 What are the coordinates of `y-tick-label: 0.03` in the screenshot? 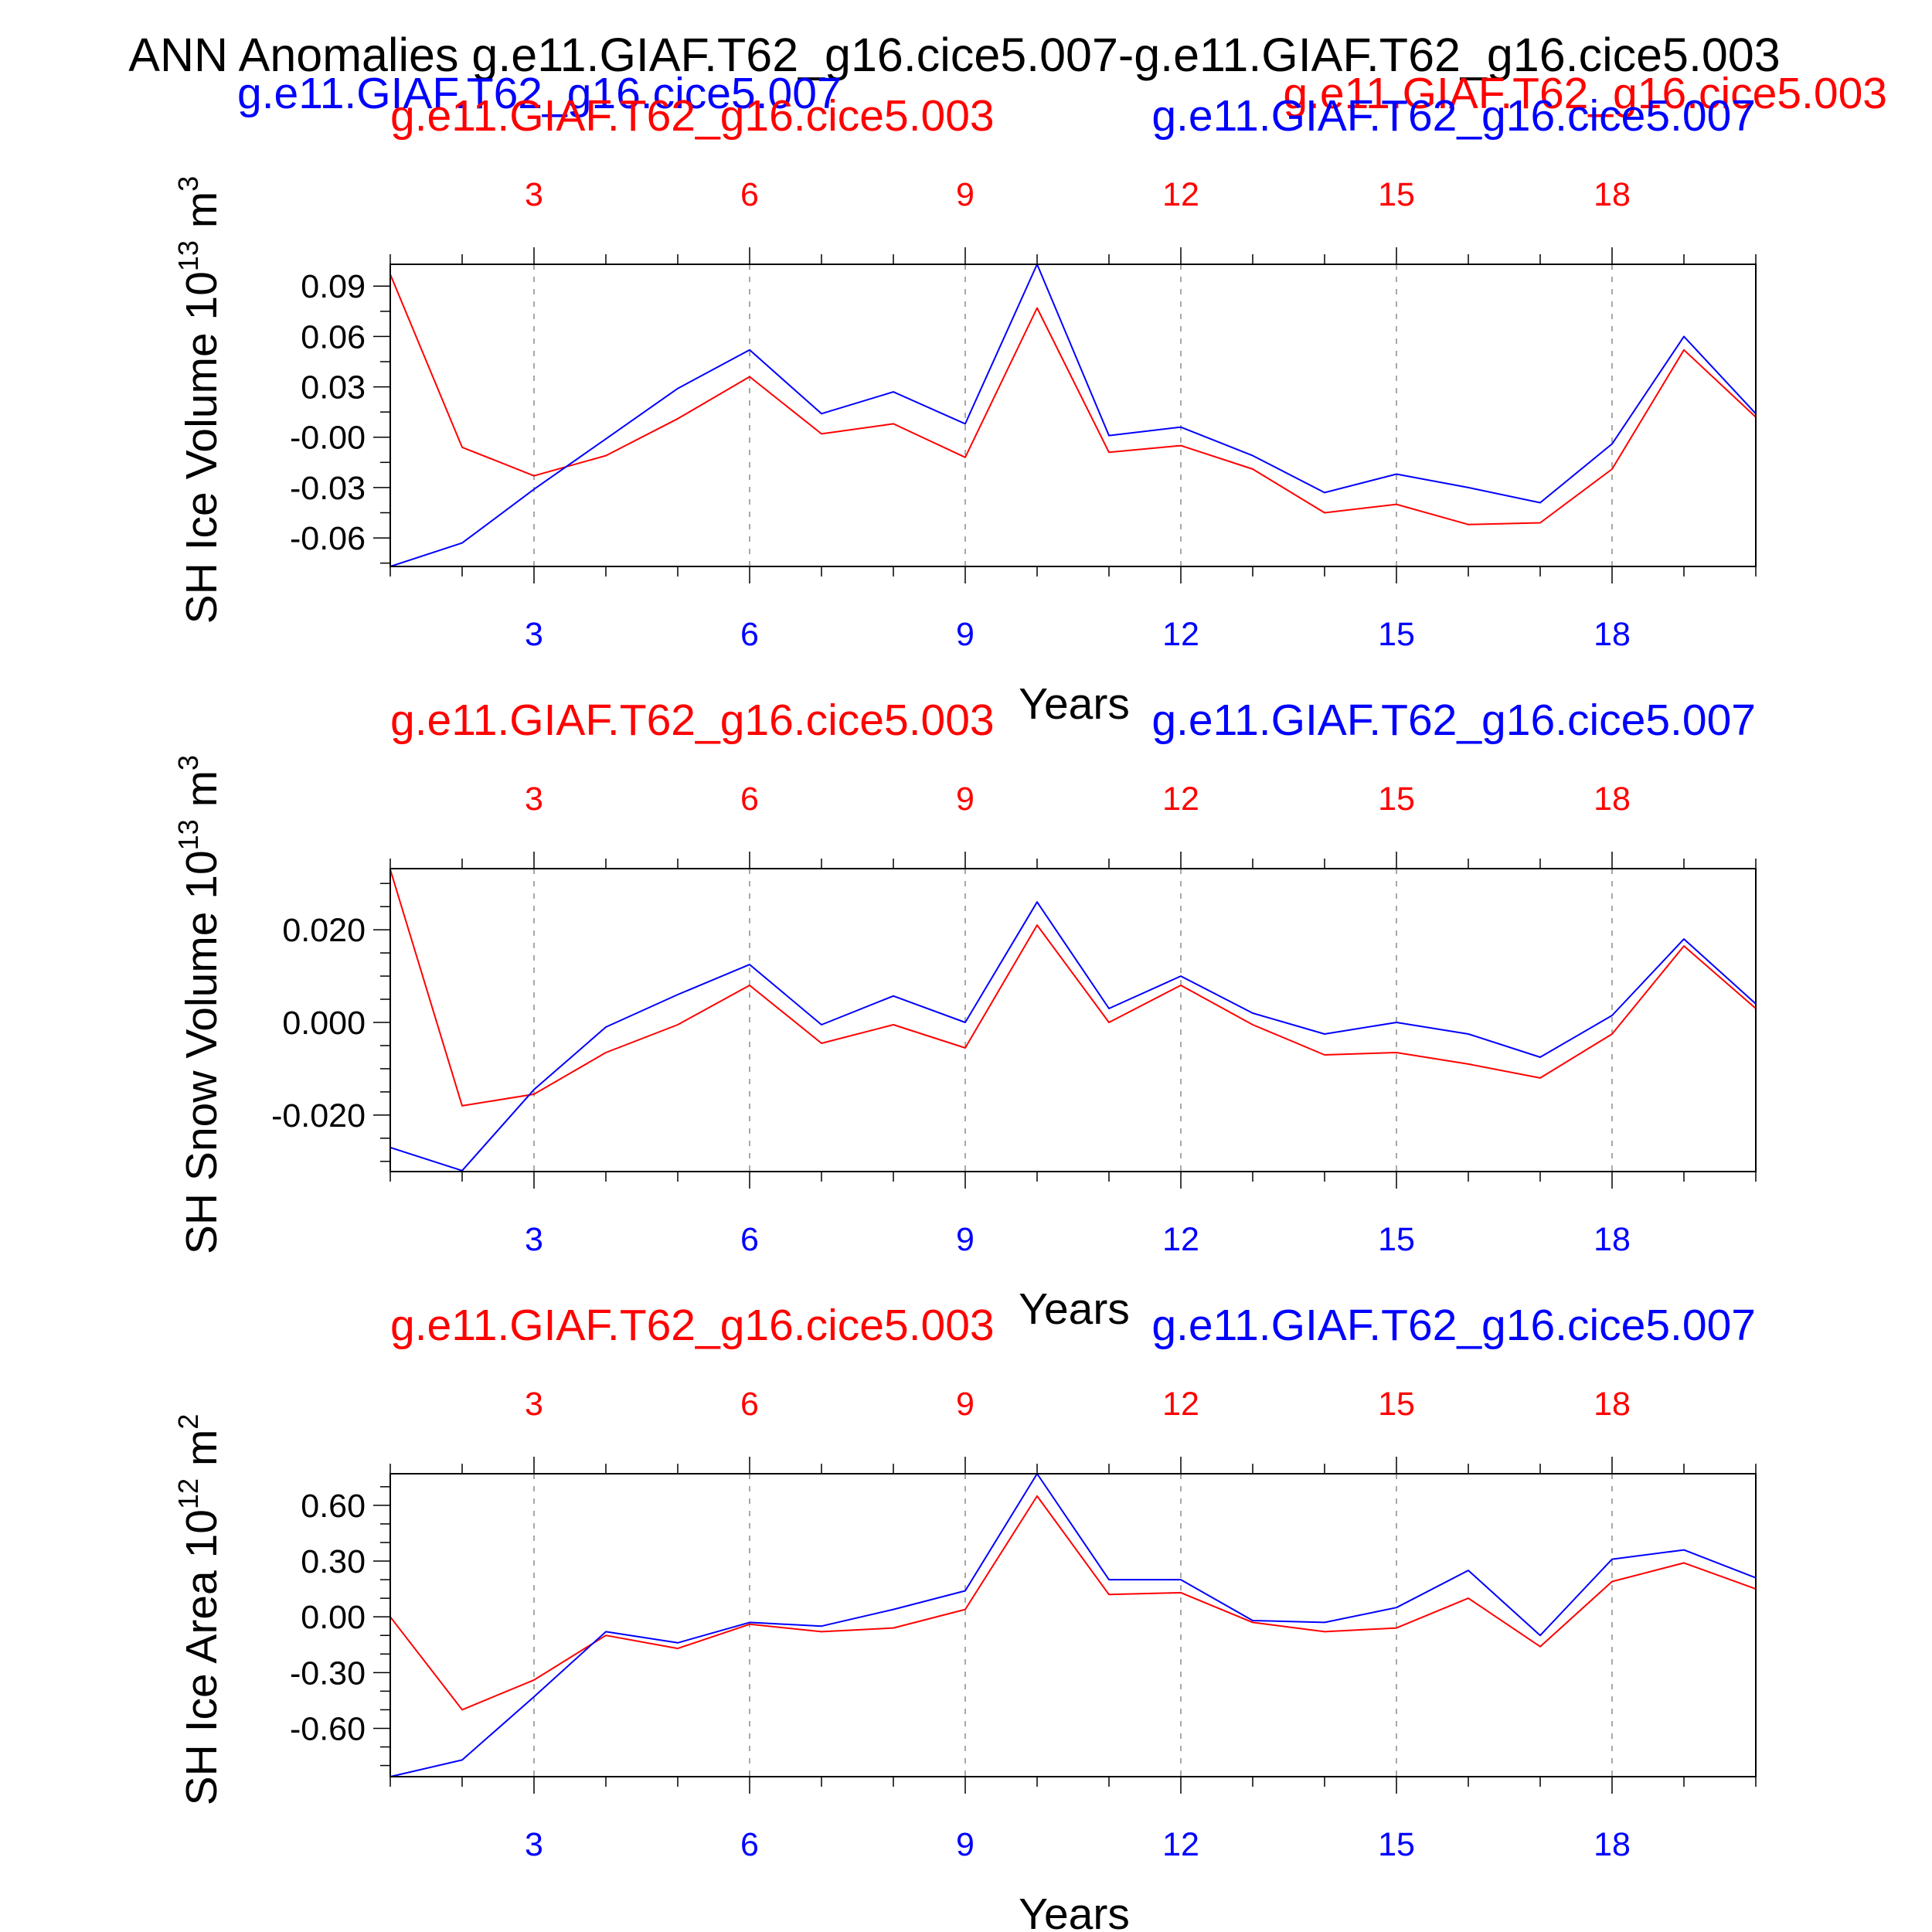 It's located at (333, 388).